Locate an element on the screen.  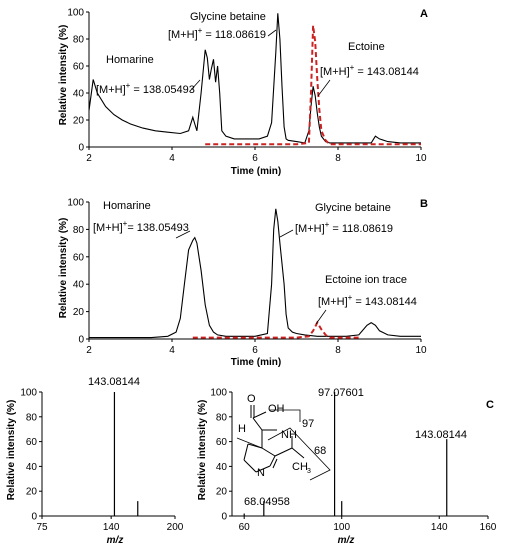
panel-a-x-tick-label: 4 is located at coordinates (172, 158).